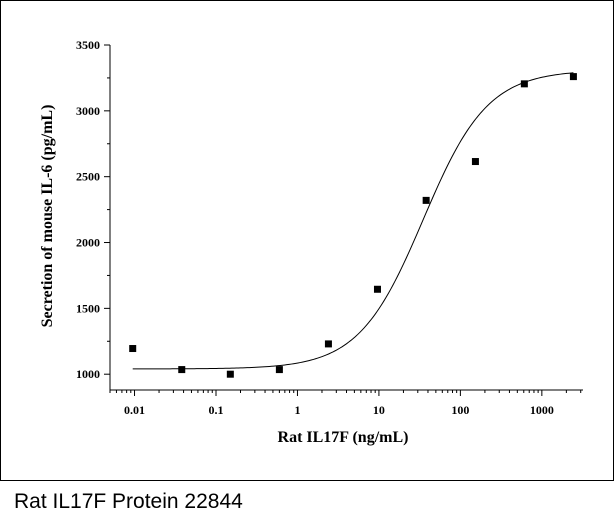  What do you see at coordinates (88, 243) in the screenshot?
I see `y-tick-label: 2000` at bounding box center [88, 243].